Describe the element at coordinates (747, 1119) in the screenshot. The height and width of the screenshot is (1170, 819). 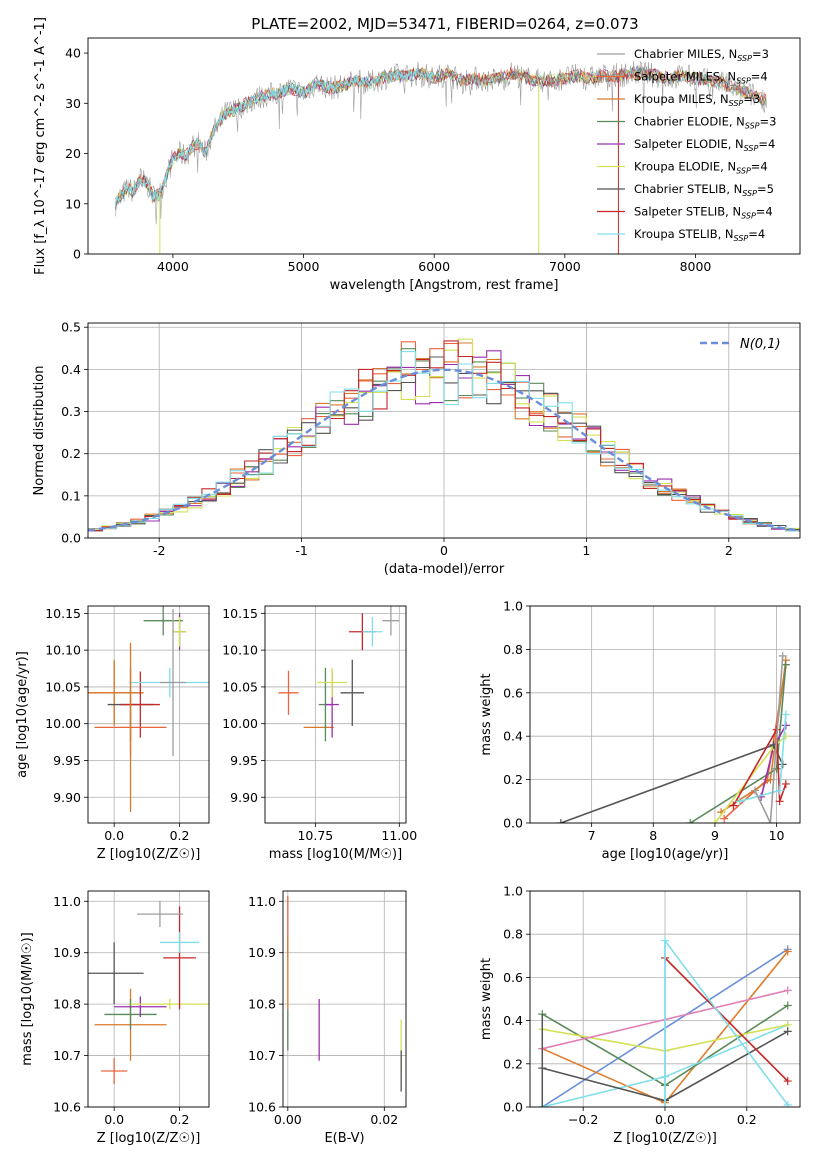
I see `x-tick-label: 0.2` at that location.